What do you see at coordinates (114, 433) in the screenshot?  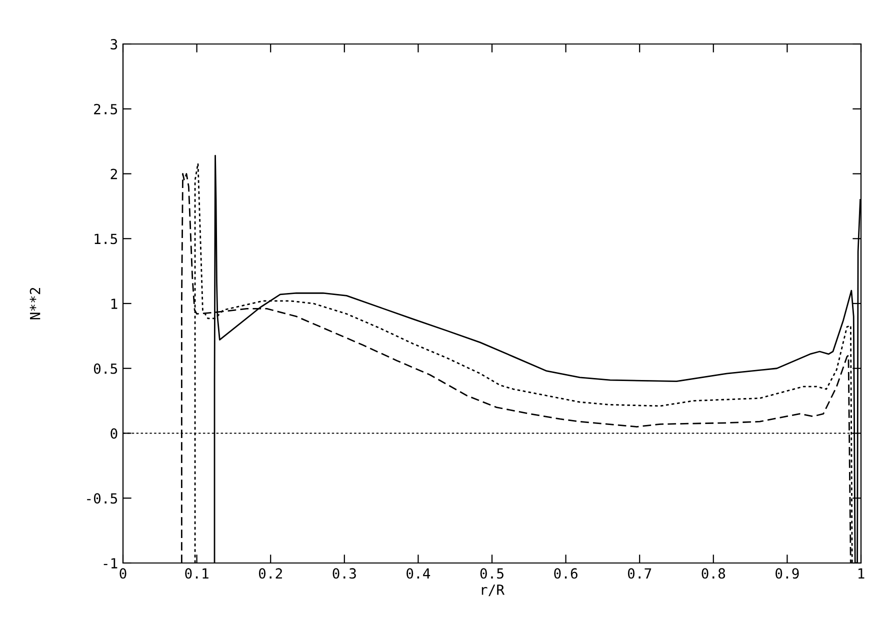 I see `y-tick-label: 0` at bounding box center [114, 433].